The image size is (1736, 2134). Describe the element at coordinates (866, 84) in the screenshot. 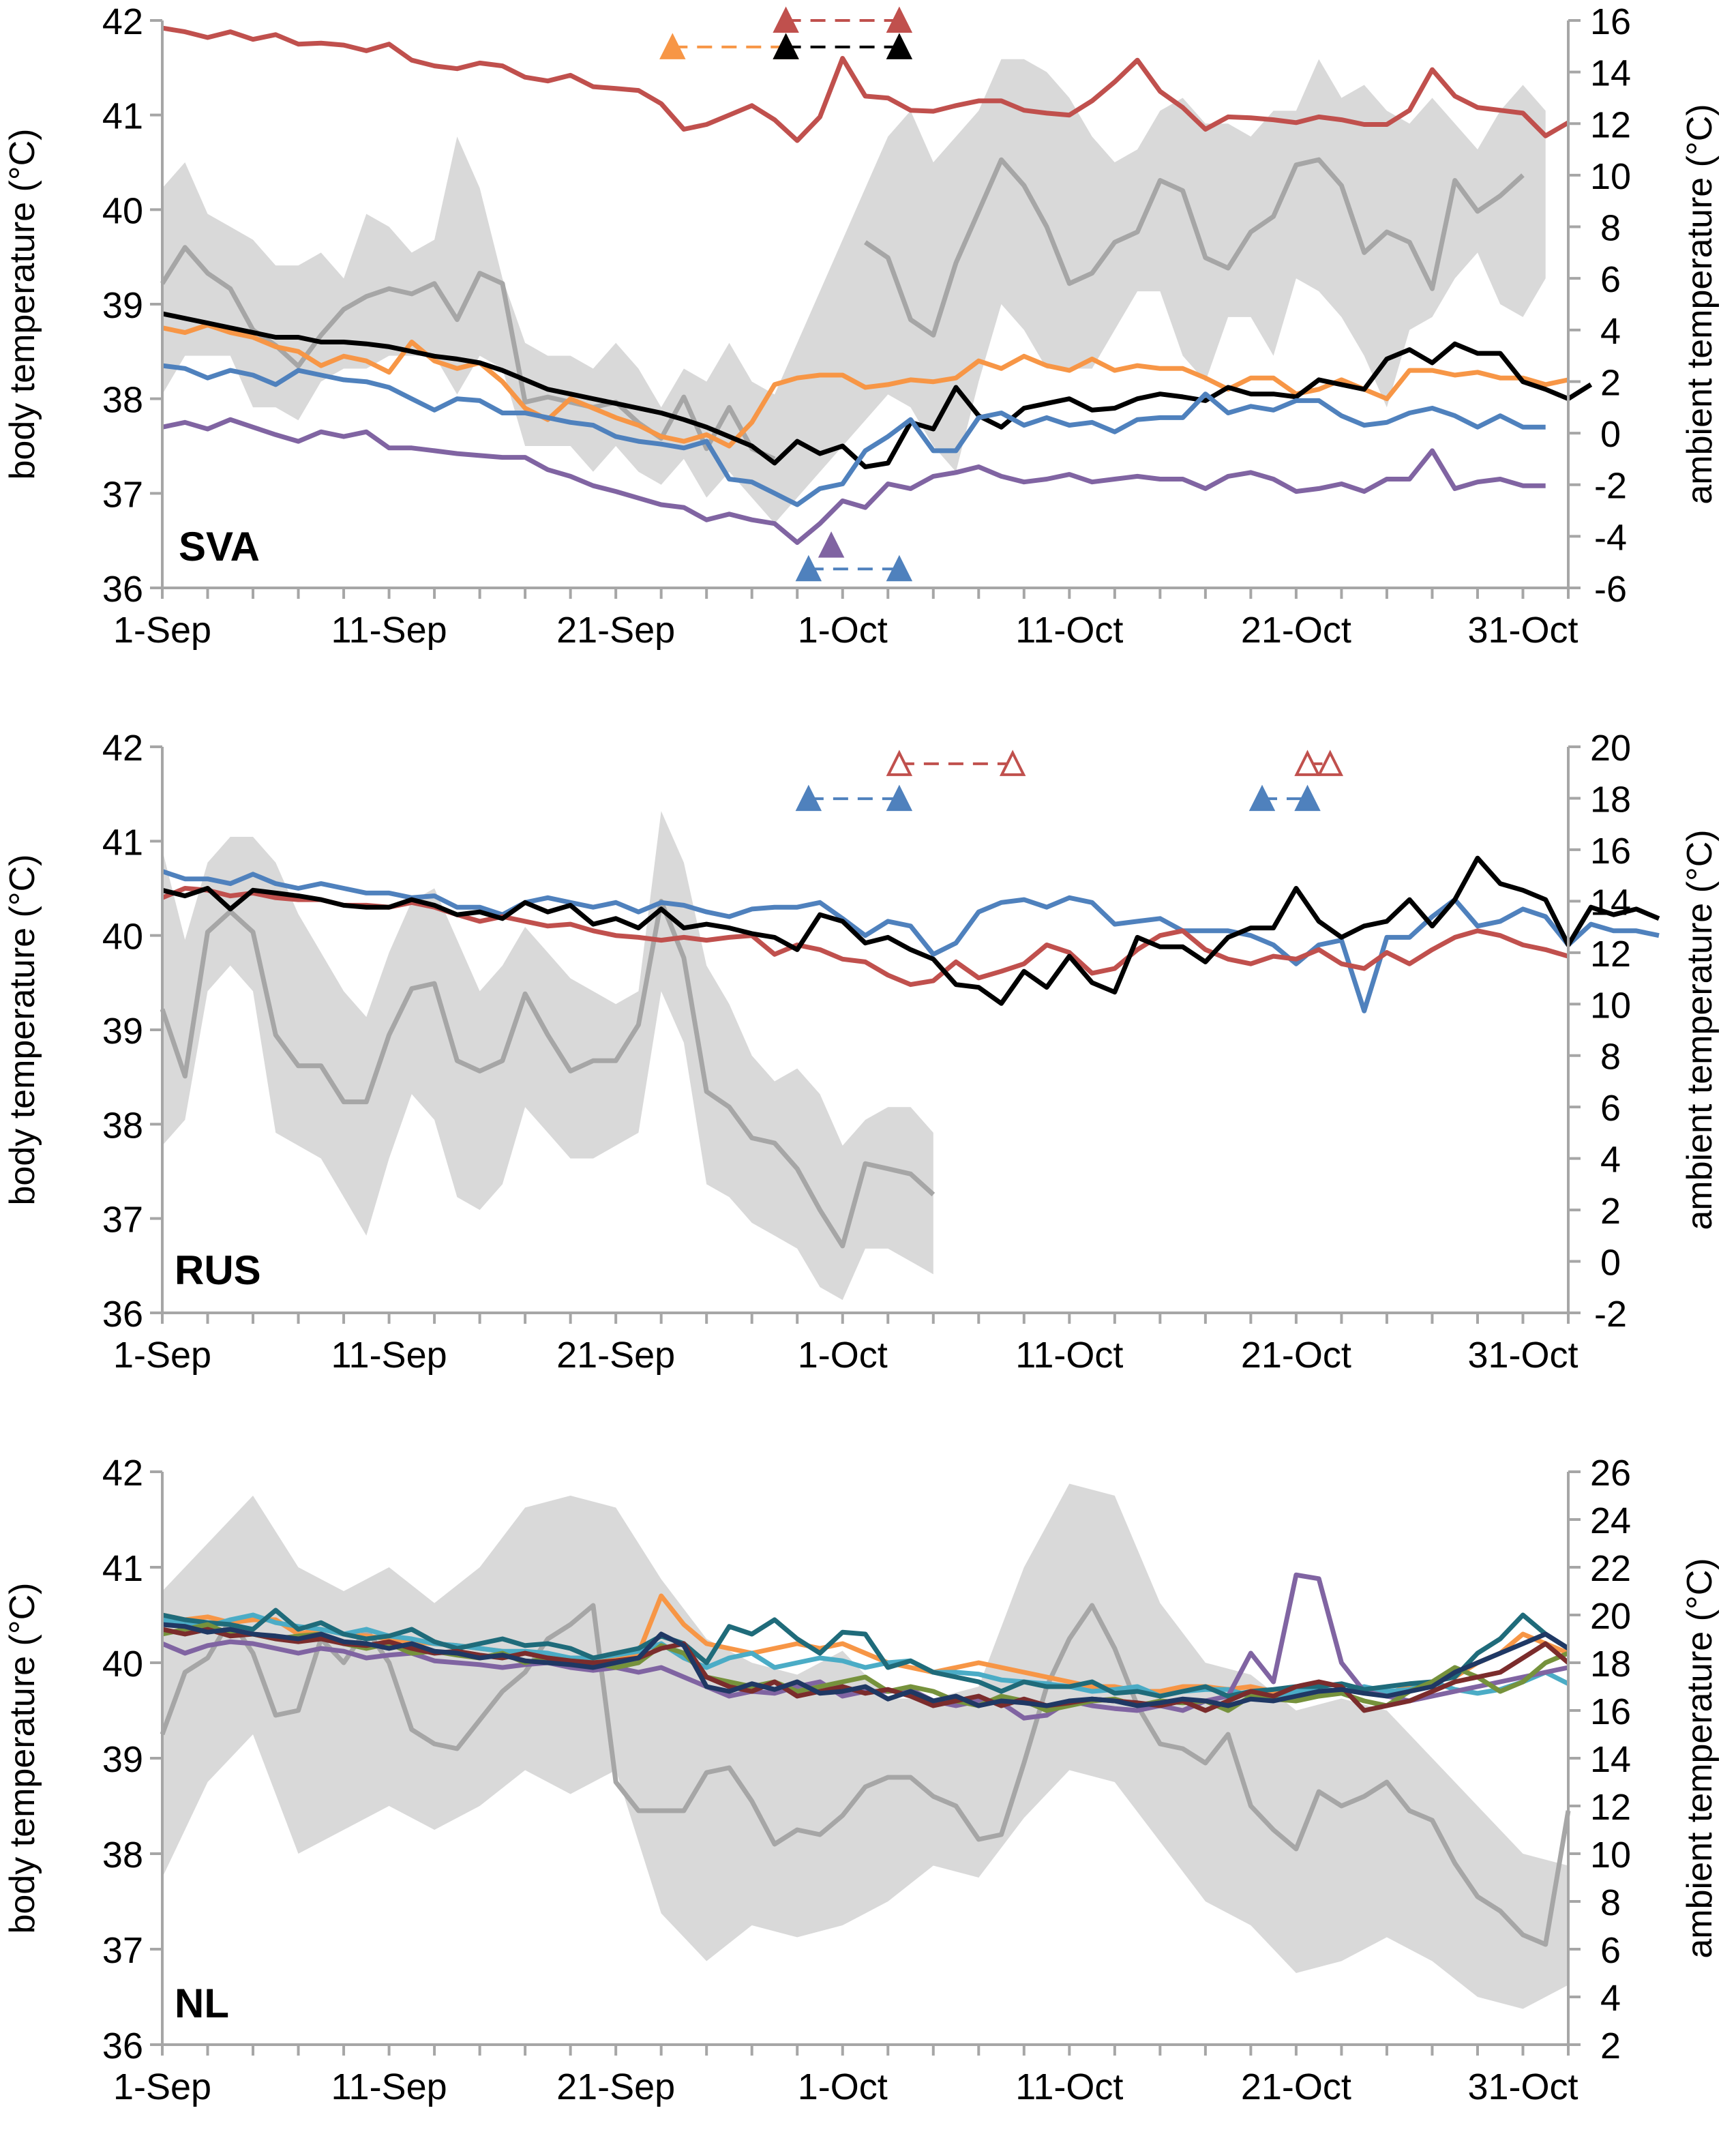

I see `series-line-red` at that location.